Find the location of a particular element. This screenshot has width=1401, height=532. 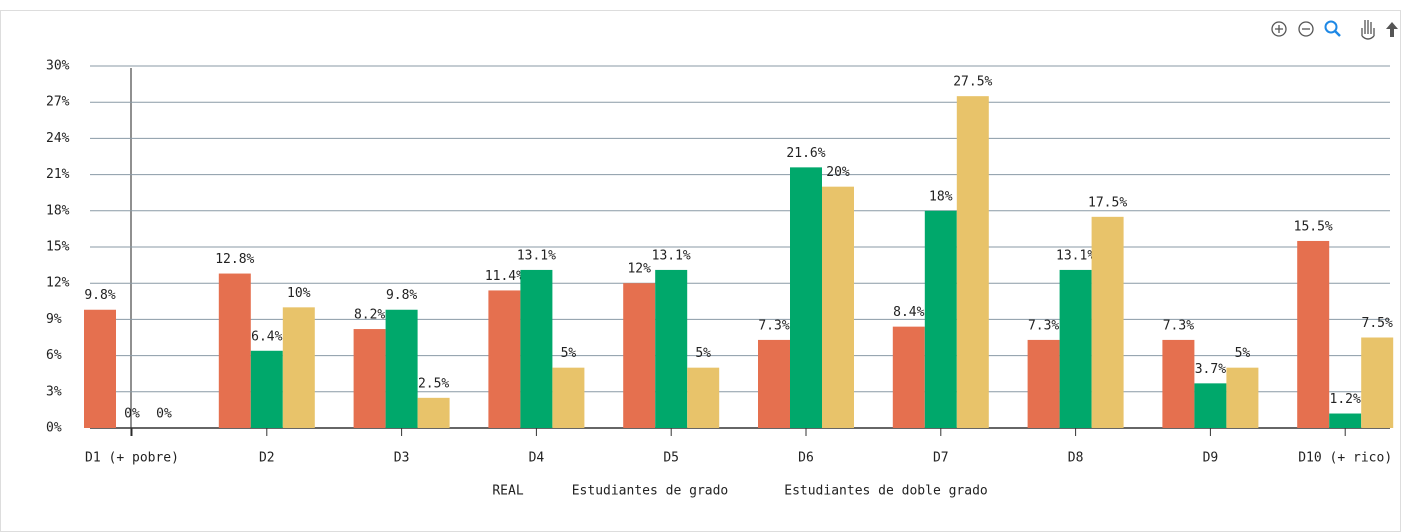

y-tick-label: 12% is located at coordinates (58, 283).